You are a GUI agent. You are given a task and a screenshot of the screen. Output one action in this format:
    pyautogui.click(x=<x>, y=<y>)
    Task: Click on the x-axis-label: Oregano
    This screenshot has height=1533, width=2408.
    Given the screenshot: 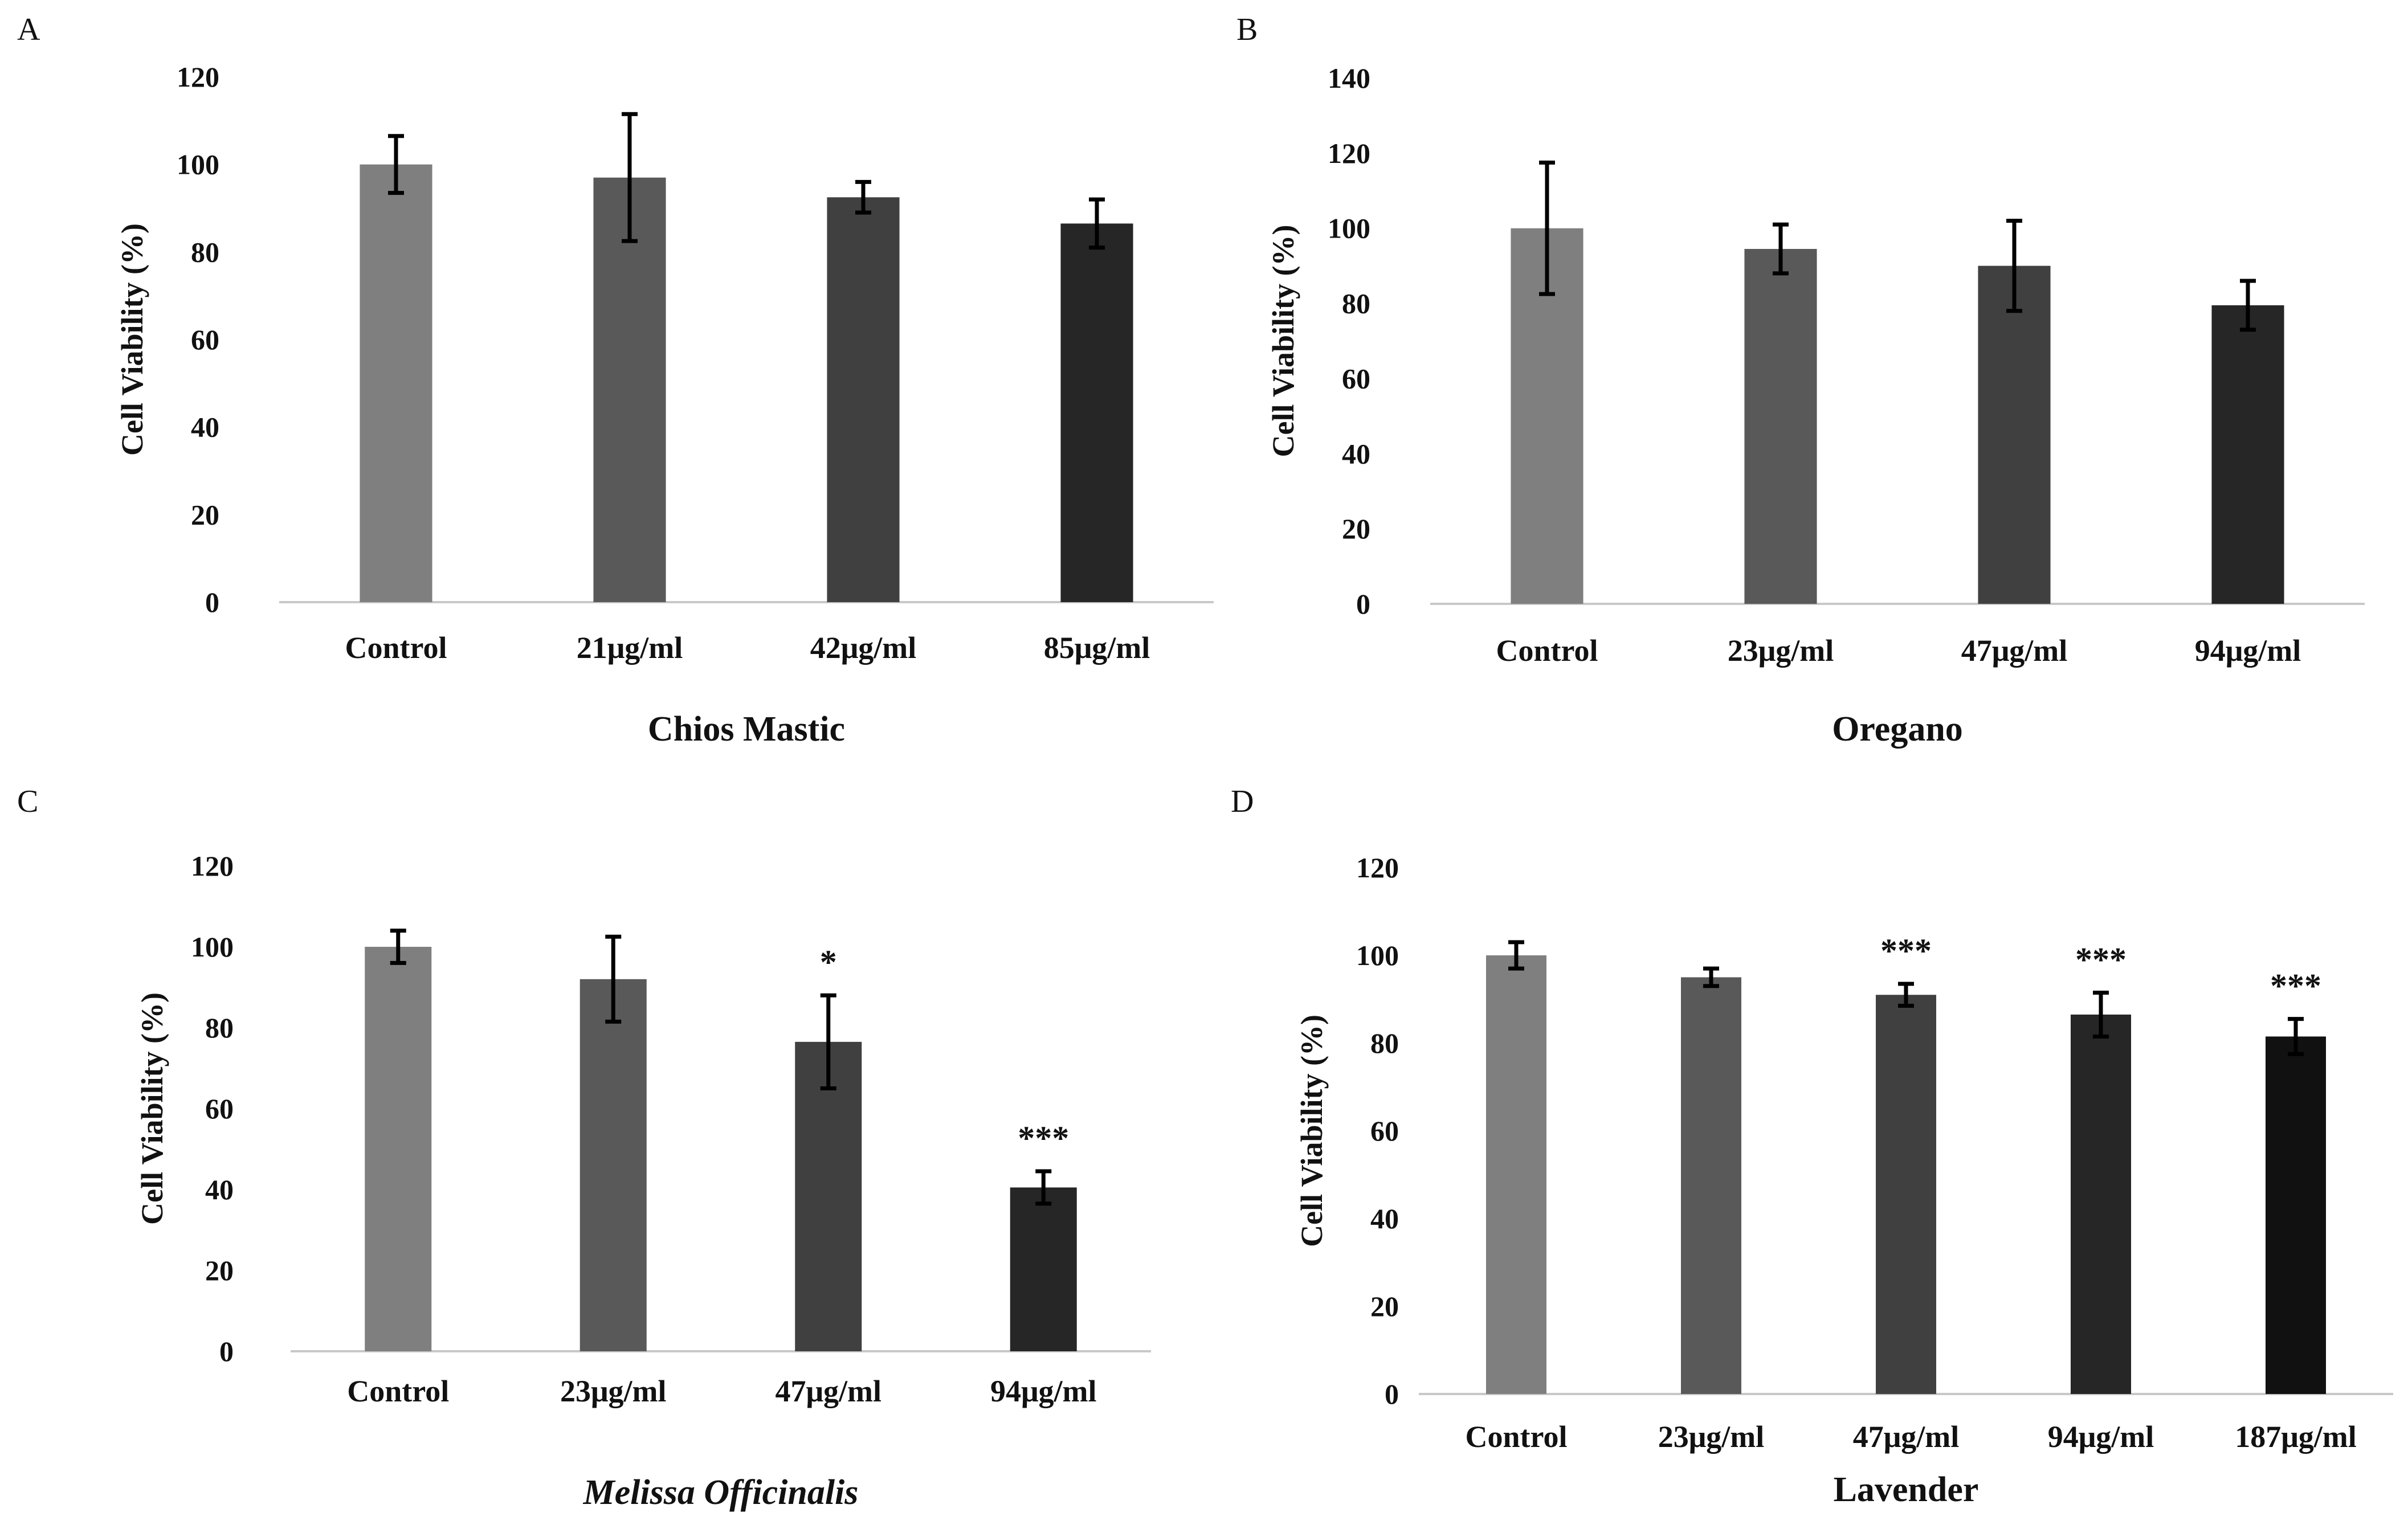 What is the action you would take?
    pyautogui.click(x=1897, y=729)
    